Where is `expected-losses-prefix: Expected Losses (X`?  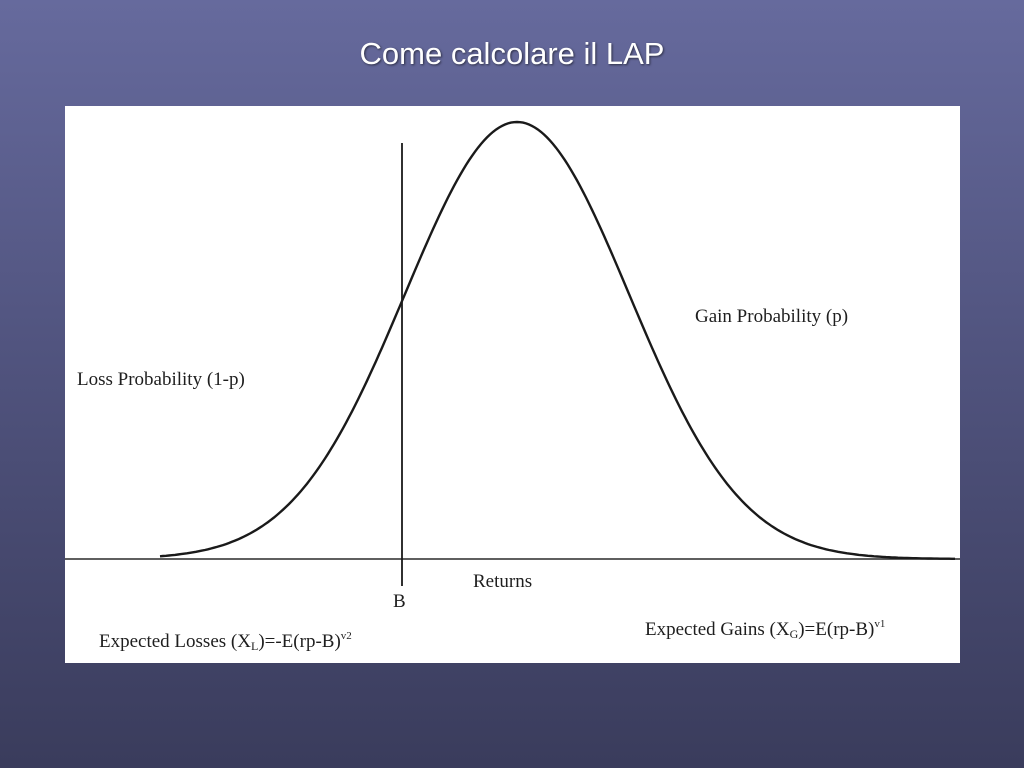 expected-losses-prefix: Expected Losses (X is located at coordinates (175, 641).